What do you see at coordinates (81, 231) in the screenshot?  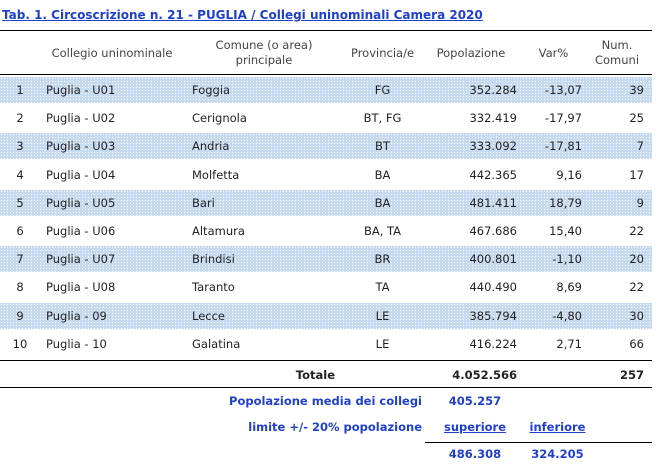 I see `table-cell: Puglia - U06` at bounding box center [81, 231].